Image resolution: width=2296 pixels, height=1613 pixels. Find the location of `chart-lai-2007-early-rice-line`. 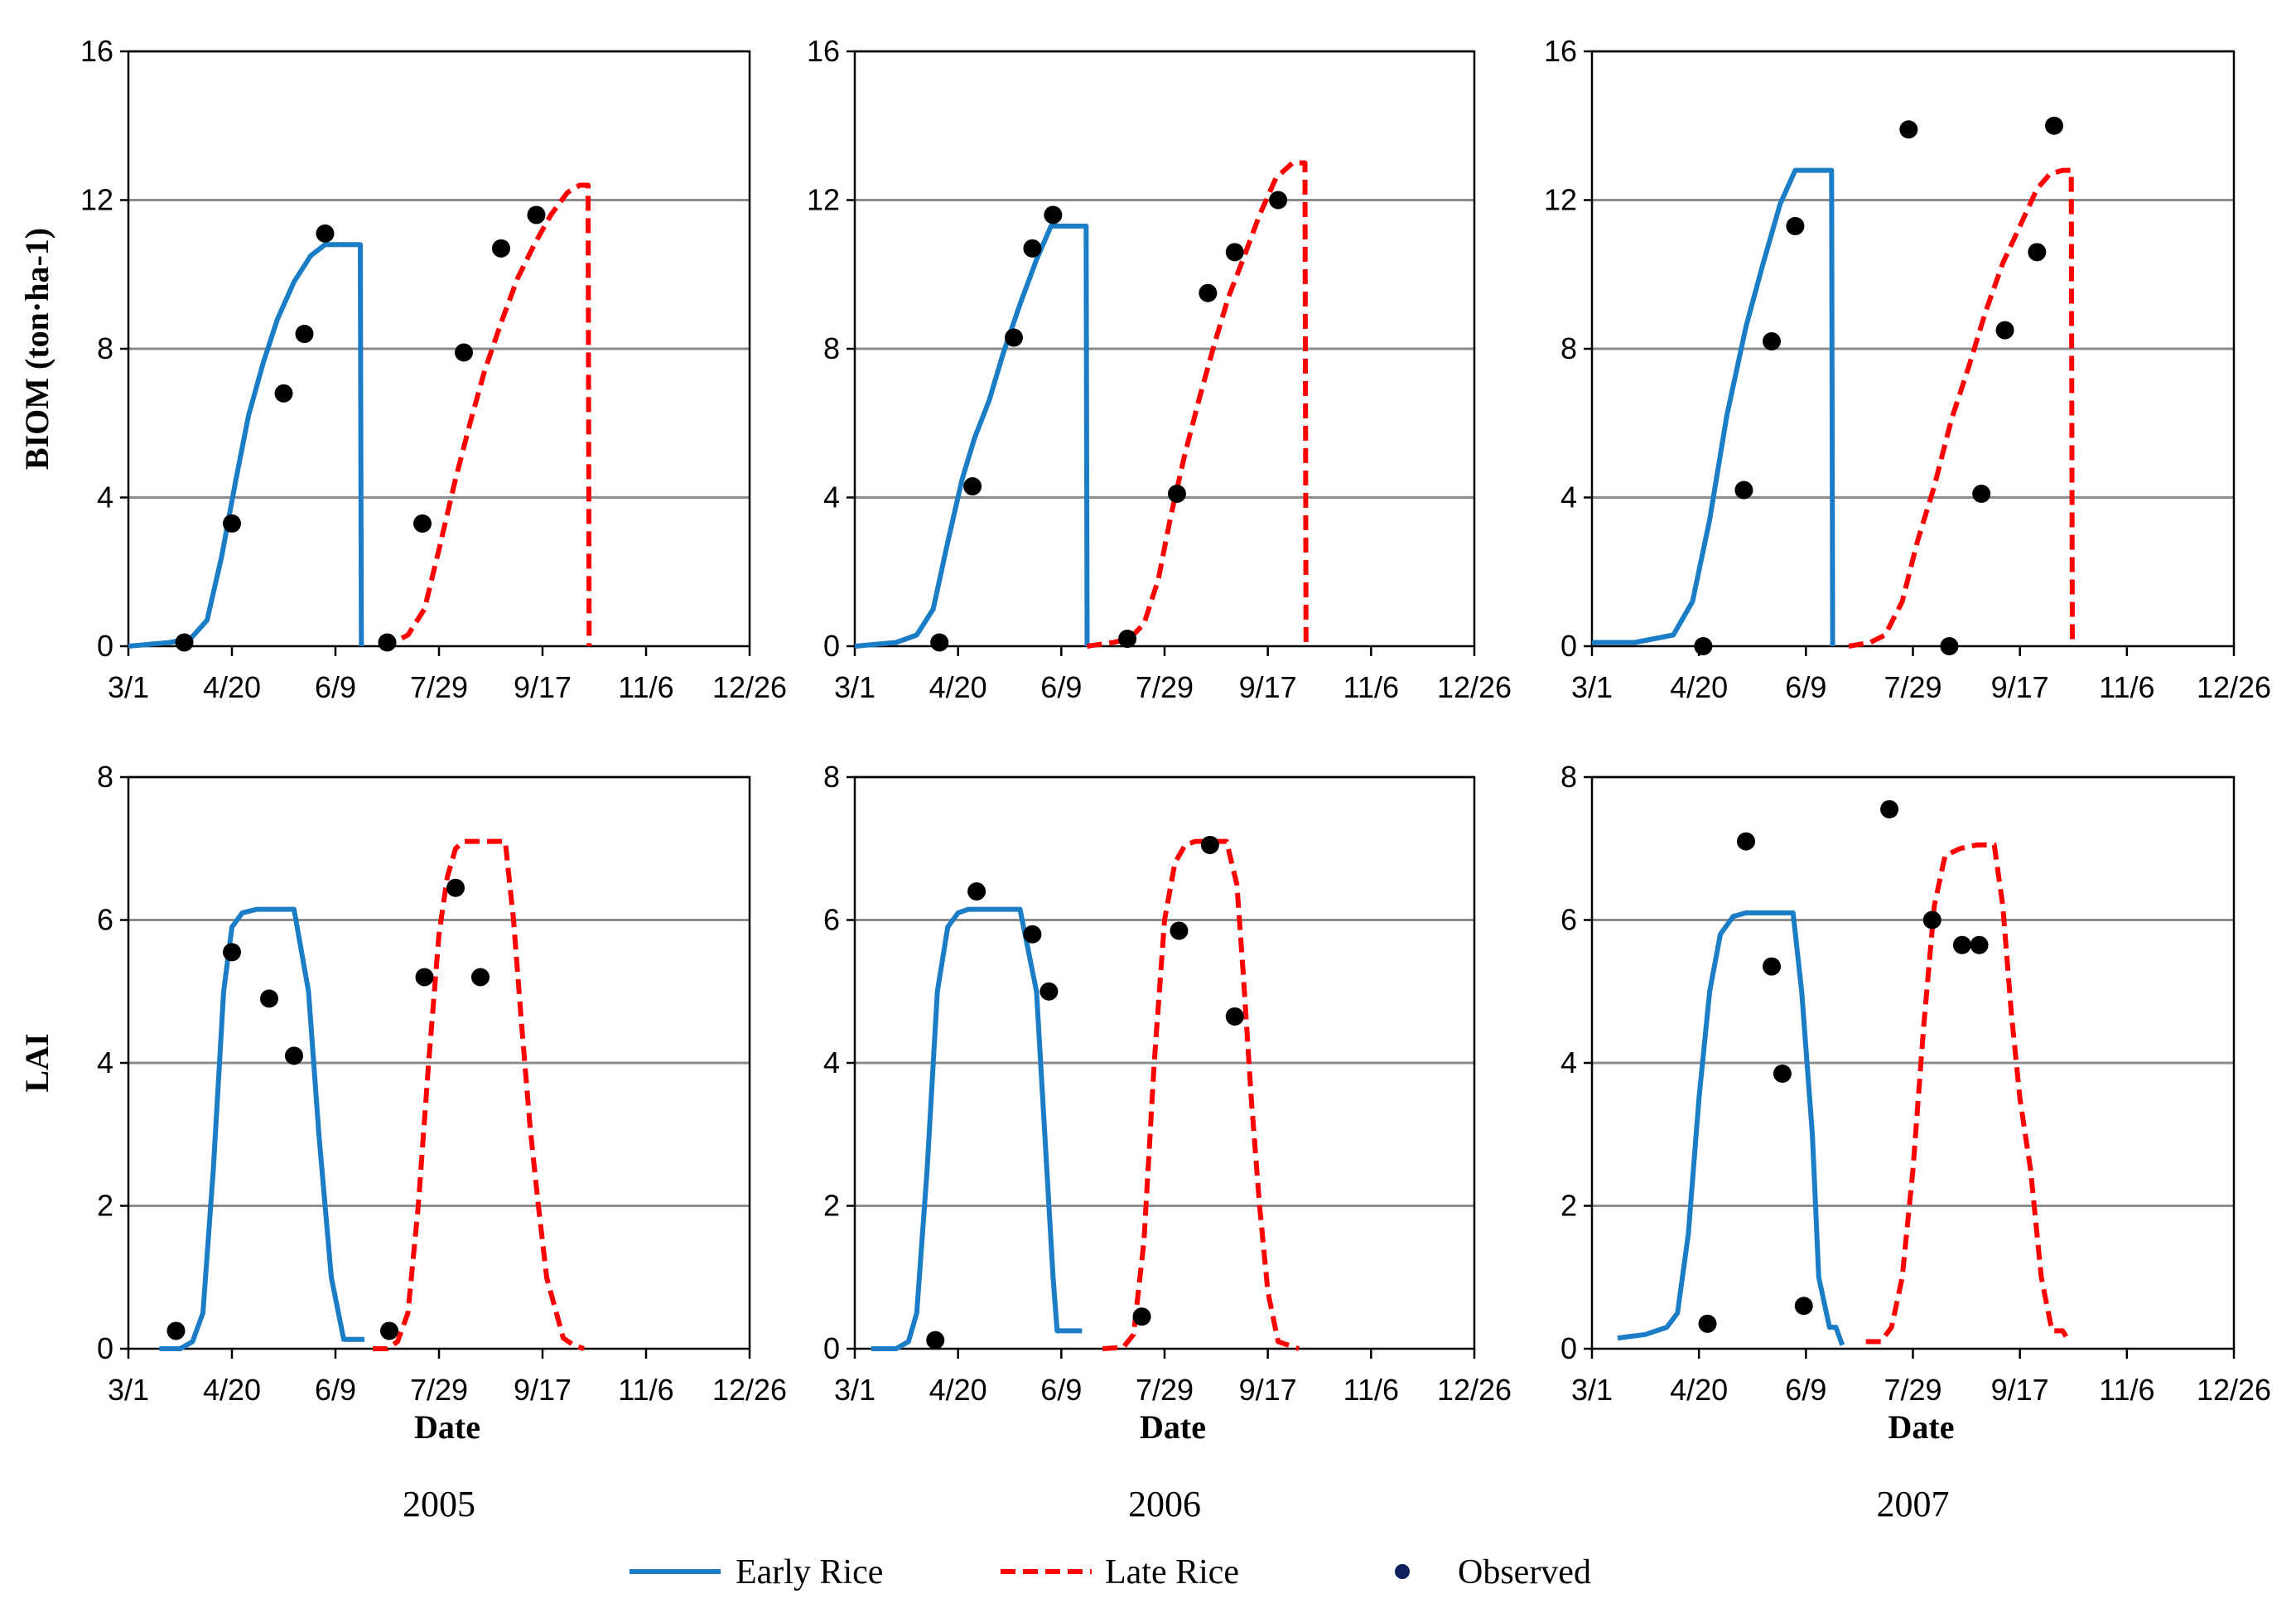

chart-lai-2007-early-rice-line is located at coordinates (1731, 1128).